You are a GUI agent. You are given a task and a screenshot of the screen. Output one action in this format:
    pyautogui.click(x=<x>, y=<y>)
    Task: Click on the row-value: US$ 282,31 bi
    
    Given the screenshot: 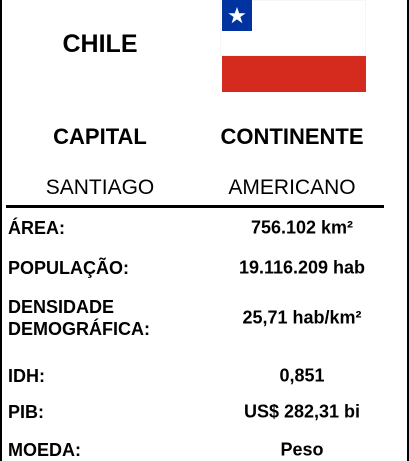 What is the action you would take?
    pyautogui.click(x=302, y=411)
    